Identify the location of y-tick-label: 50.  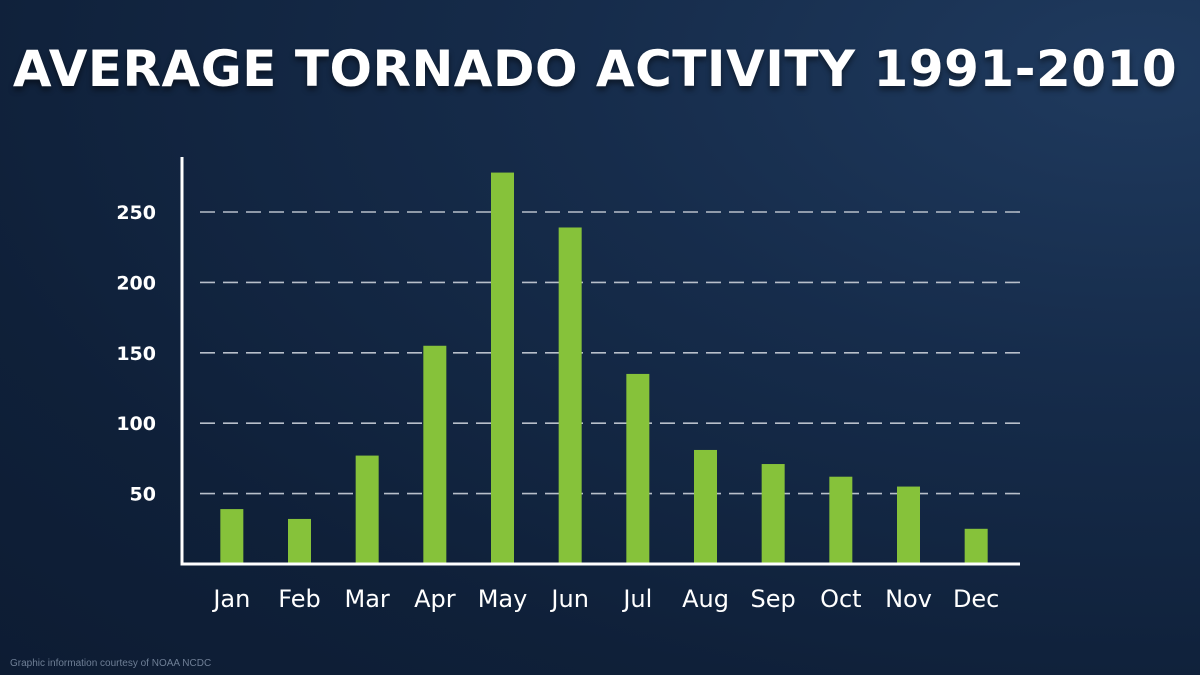
(143, 495).